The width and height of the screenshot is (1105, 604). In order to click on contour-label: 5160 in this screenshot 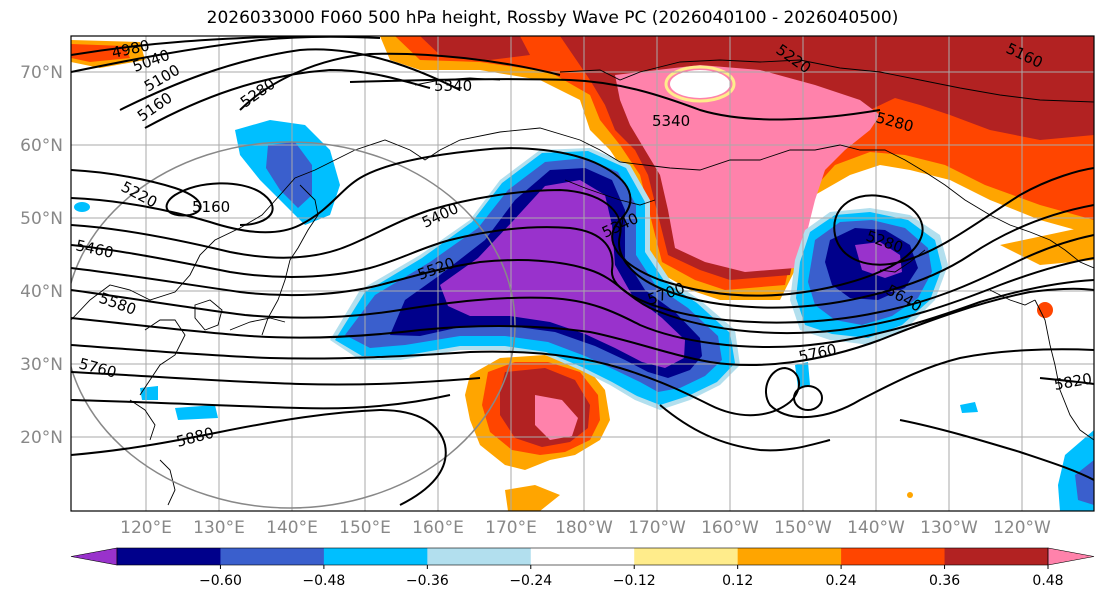, I will do `click(211, 207)`.